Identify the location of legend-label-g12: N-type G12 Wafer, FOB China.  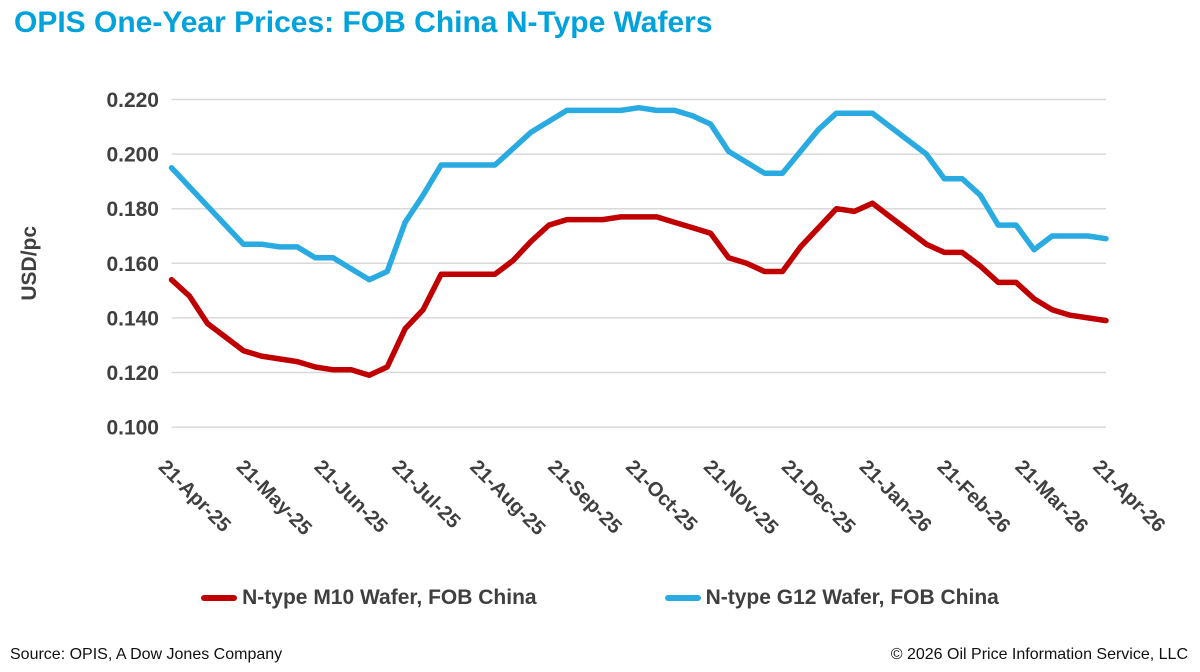
(852, 597).